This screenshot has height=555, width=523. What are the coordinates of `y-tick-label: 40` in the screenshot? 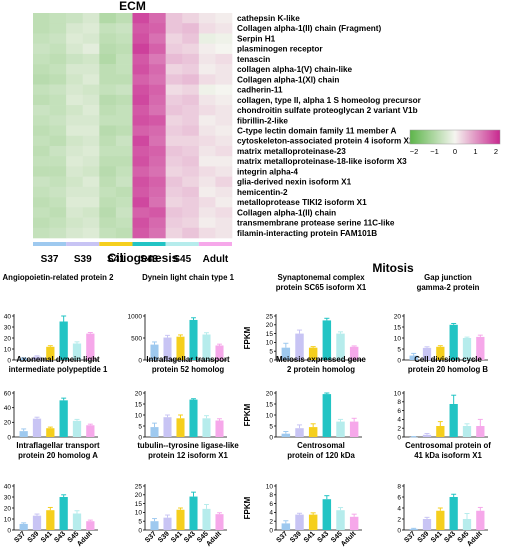 It's located at (8, 316).